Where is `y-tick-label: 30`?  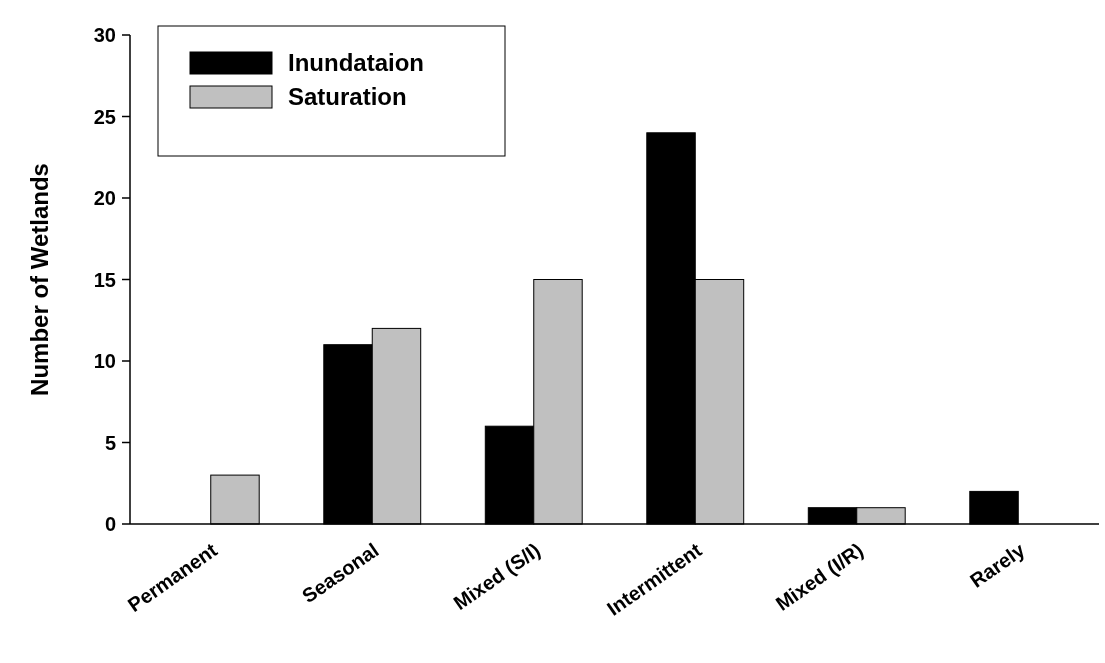 y-tick-label: 30 is located at coordinates (104, 35).